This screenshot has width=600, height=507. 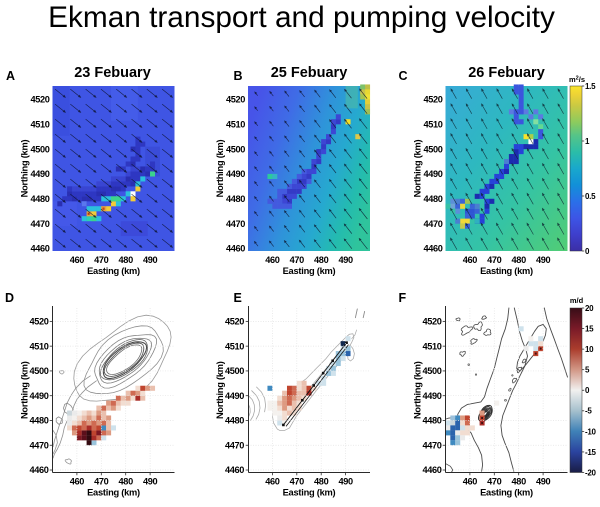 I want to click on svg-text: E, so click(x=238, y=298).